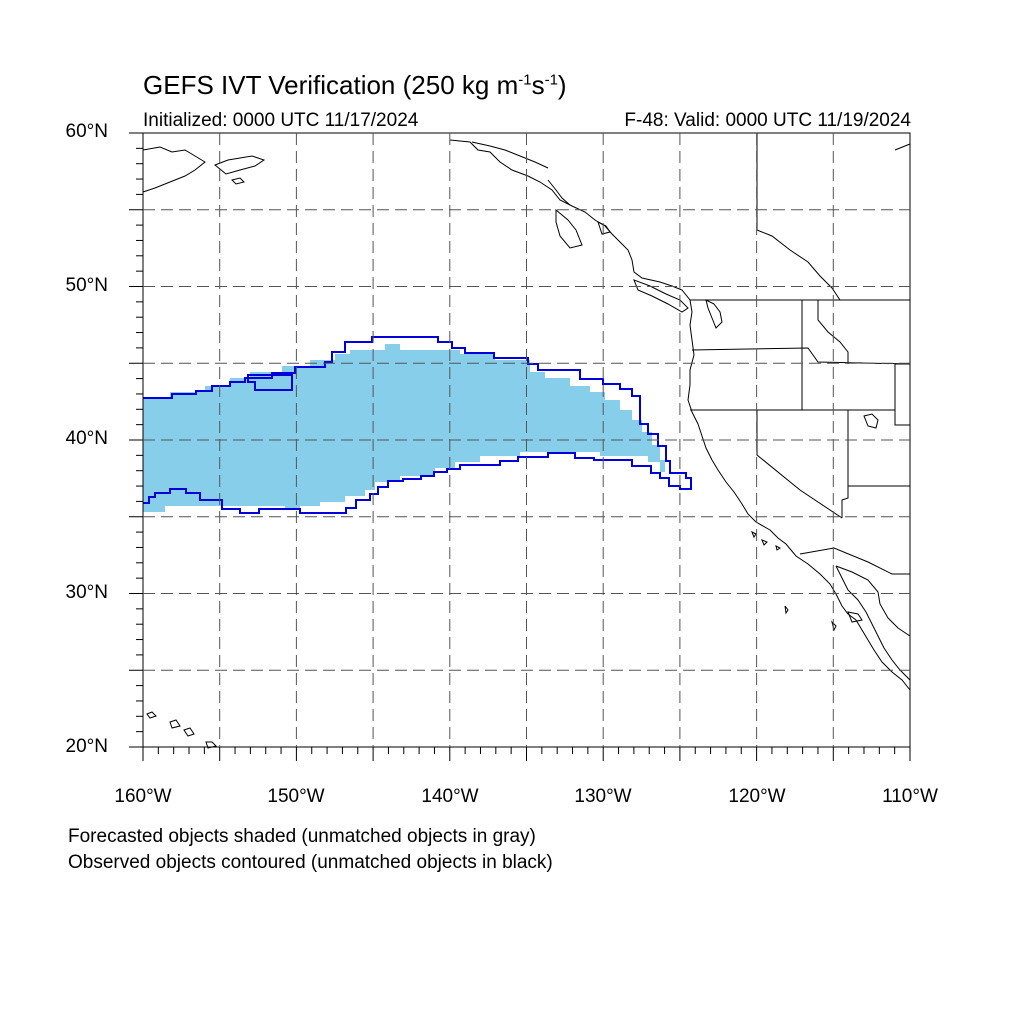 This screenshot has width=1024, height=1024. What do you see at coordinates (86, 285) in the screenshot?
I see `lat-label-50n: 50°N` at bounding box center [86, 285].